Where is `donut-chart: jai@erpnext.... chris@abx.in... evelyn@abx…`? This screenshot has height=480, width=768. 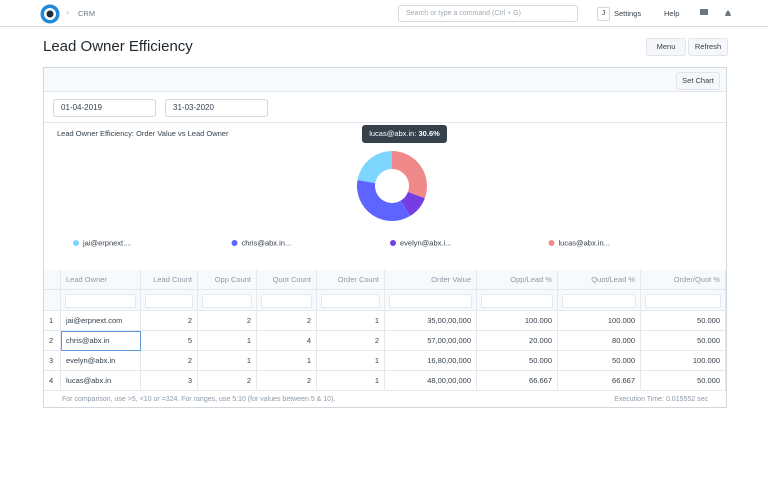
donut-chart: jai@erpnext.... chris@abx.in... evelyn@abx… is located at coordinates (341, 199).